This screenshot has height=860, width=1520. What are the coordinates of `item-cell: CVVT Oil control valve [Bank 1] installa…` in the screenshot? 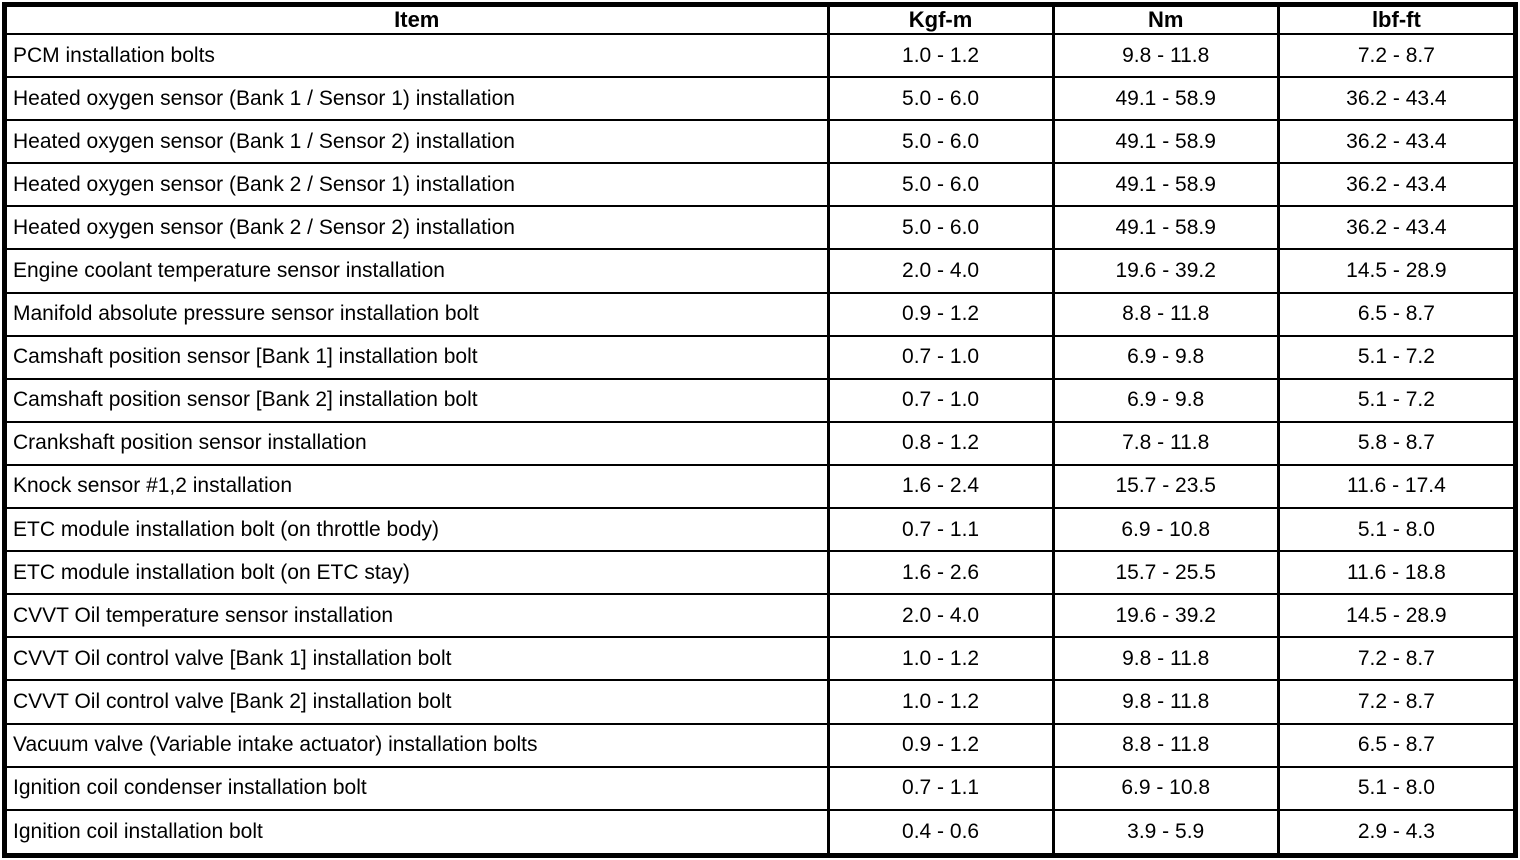 It's located at (416, 659).